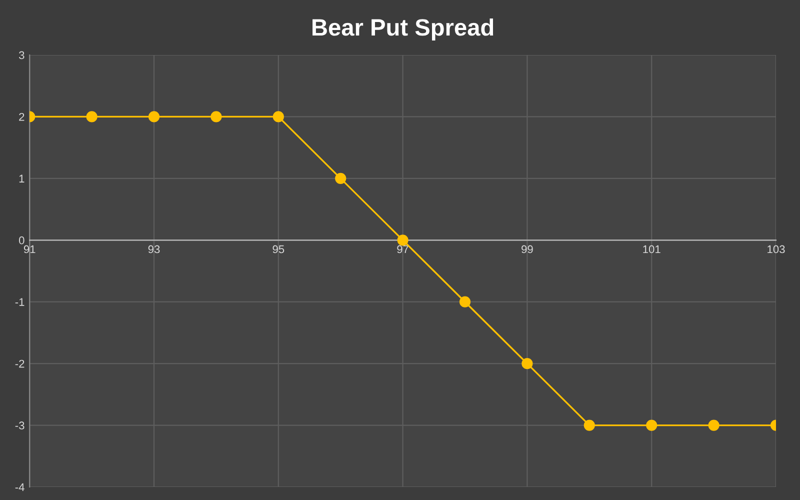  I want to click on y-tick-label: -3, so click(19, 426).